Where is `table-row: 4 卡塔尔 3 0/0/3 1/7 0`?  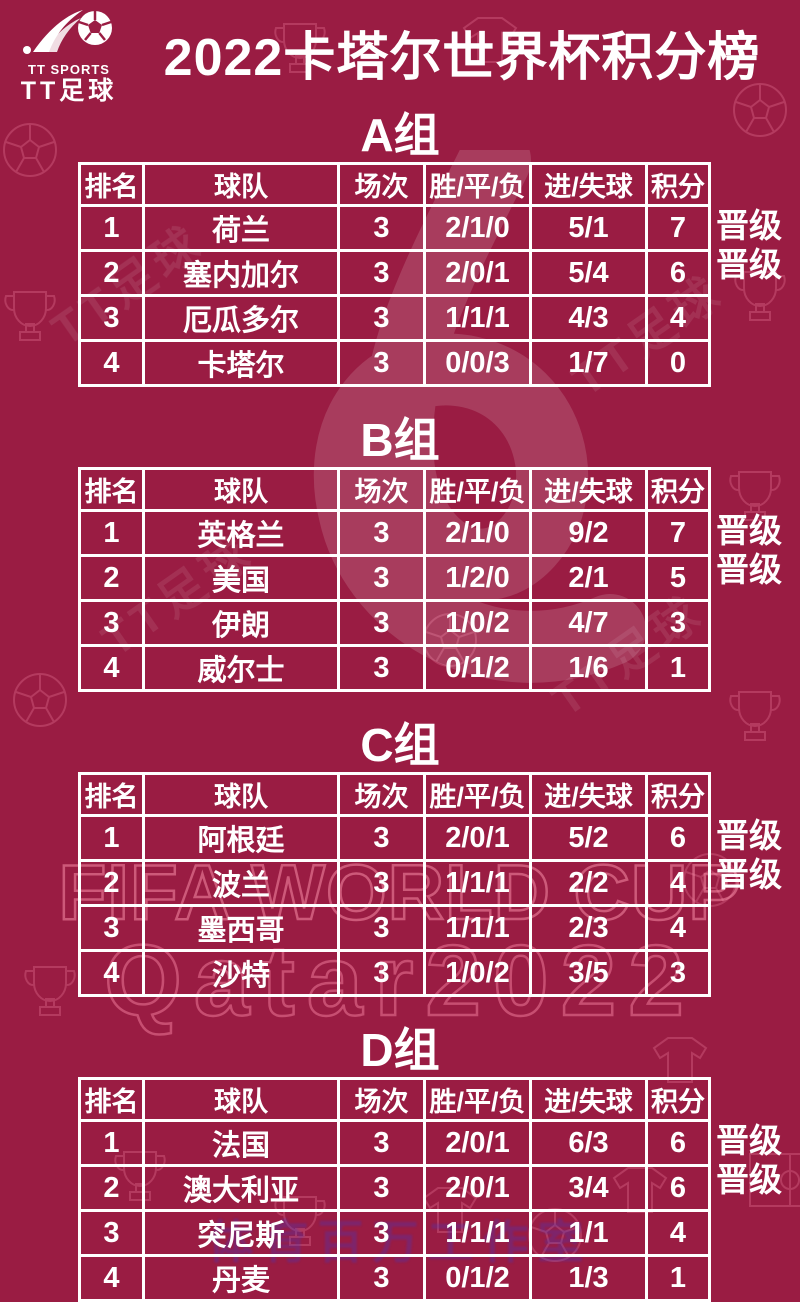
table-row: 4 卡塔尔 3 0/0/3 1/7 0 is located at coordinates (394, 363).